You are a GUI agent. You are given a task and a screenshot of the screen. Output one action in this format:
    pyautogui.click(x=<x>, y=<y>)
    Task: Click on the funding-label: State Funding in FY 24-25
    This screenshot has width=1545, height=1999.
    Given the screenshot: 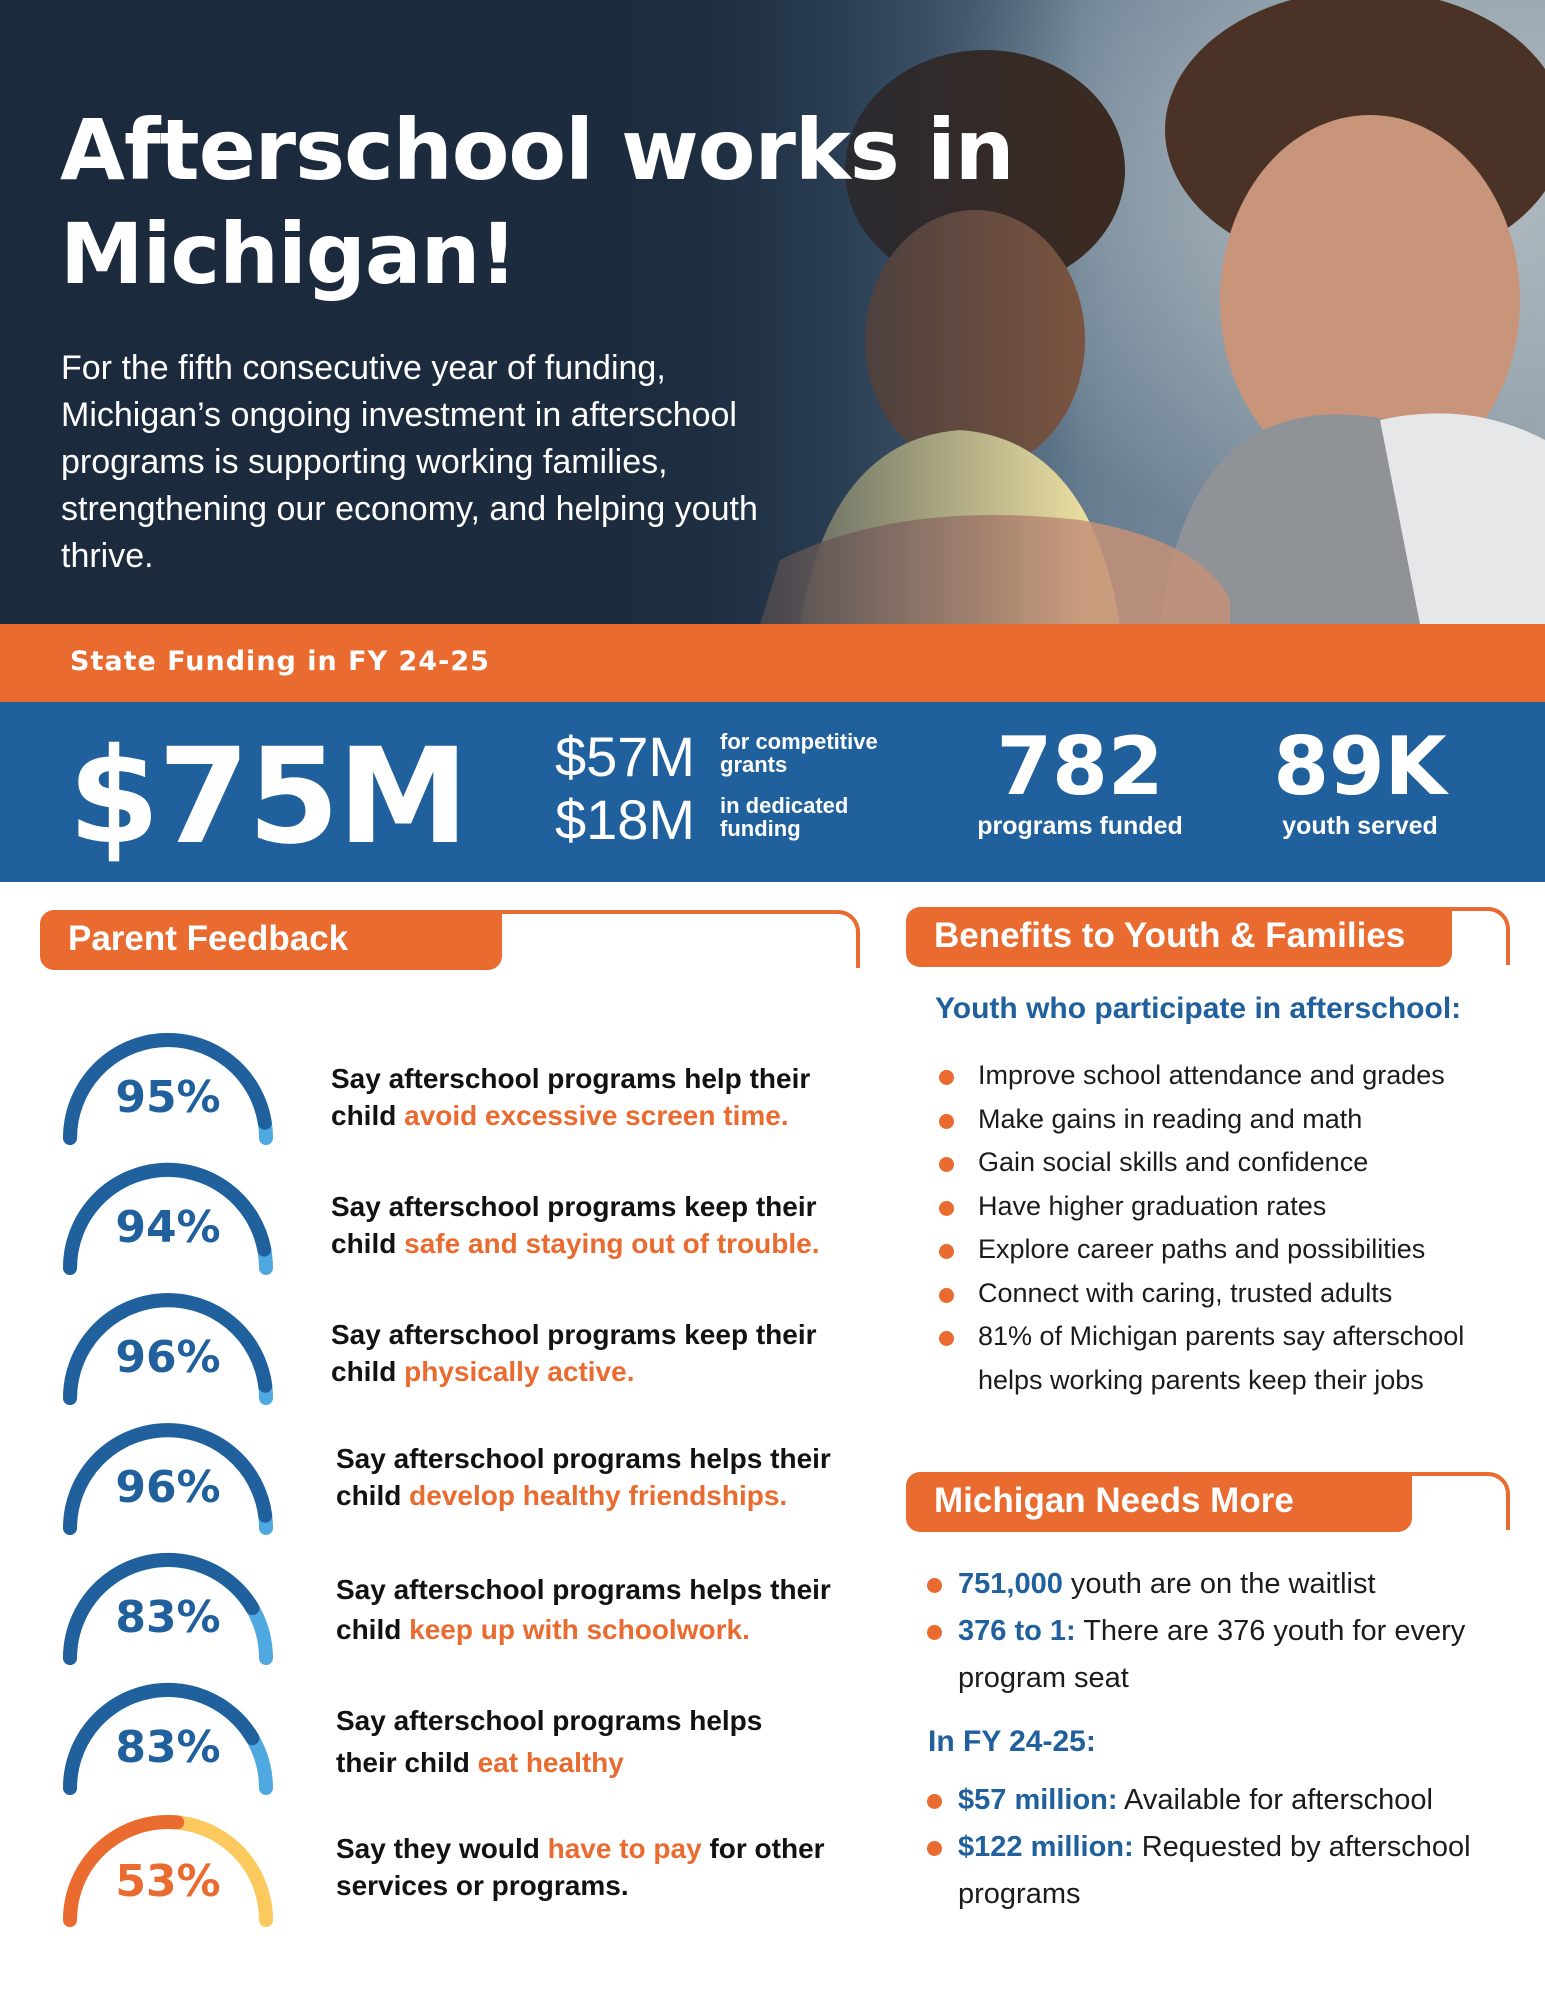 What is the action you would take?
    pyautogui.click(x=280, y=661)
    